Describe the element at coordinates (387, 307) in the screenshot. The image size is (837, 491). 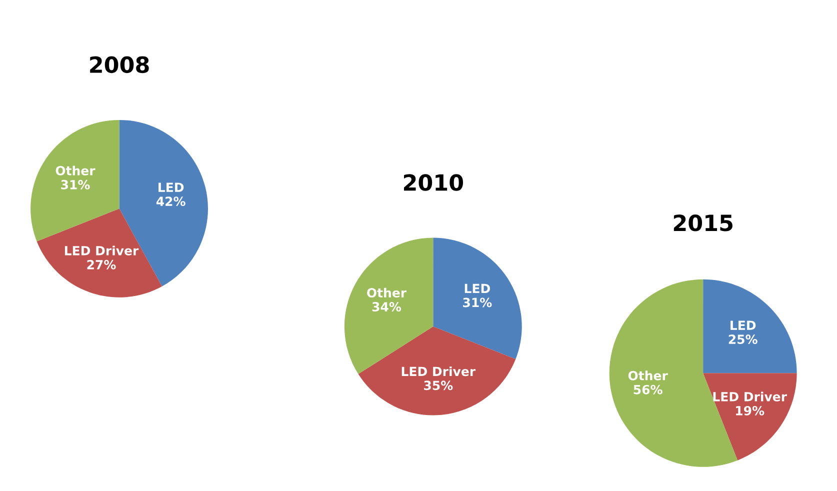
I see `data-label: 34%` at that location.